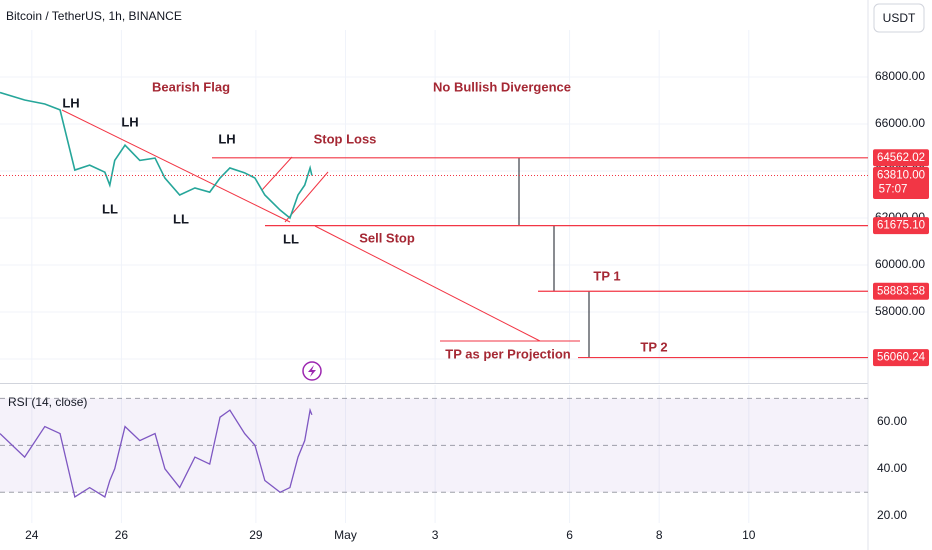 This screenshot has width=932, height=550. What do you see at coordinates (892, 468) in the screenshot?
I see `rsi-tick-label: 40.00` at bounding box center [892, 468].